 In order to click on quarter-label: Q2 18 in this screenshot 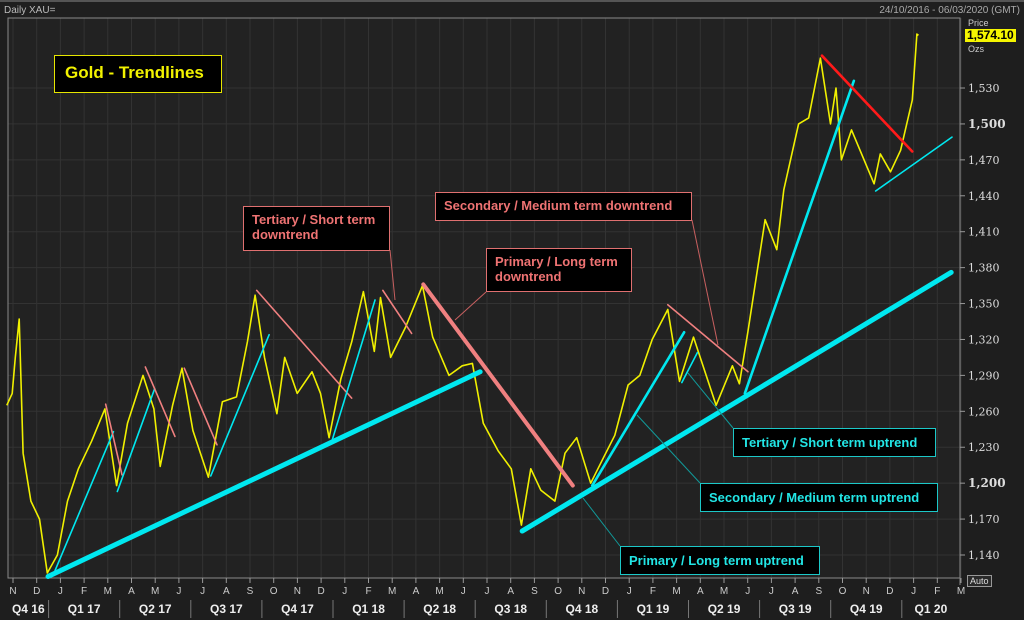, I will do `click(439, 609)`.